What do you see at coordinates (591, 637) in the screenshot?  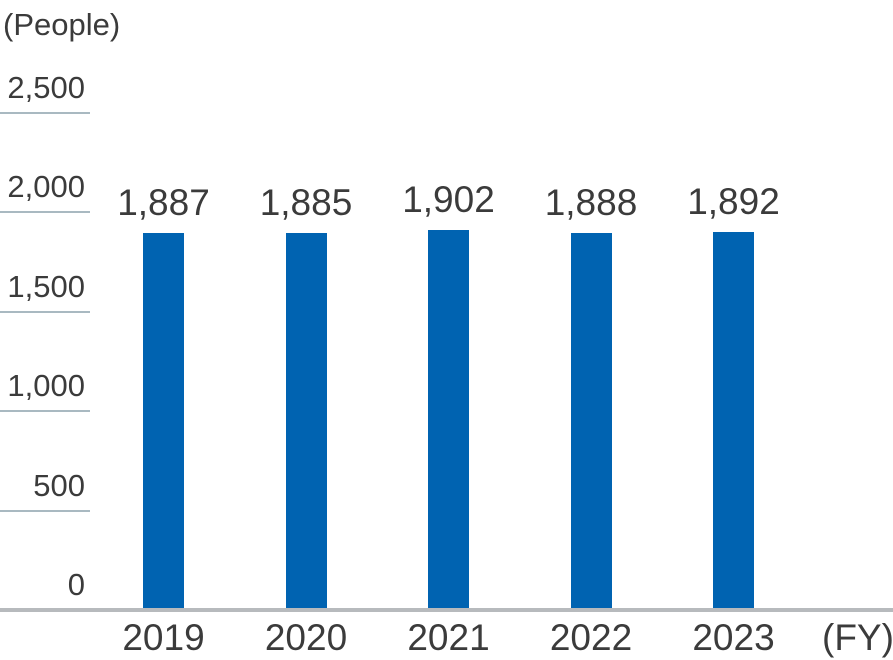 I see `x-tick-label: 2022` at bounding box center [591, 637].